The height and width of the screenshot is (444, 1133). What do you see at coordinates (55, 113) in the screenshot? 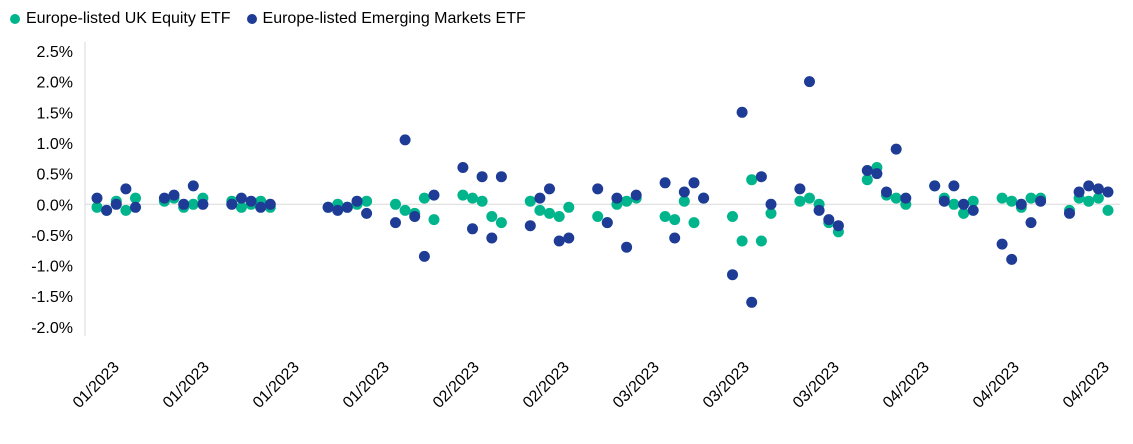
I see `y-tick-label: 1.5%` at bounding box center [55, 113].